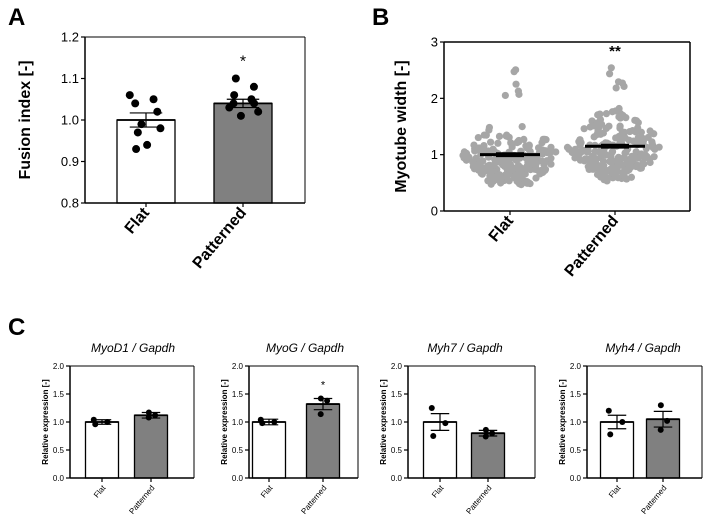 The width and height of the screenshot is (707, 528). Describe the element at coordinates (269, 450) in the screenshot. I see `c2-bar` at that location.